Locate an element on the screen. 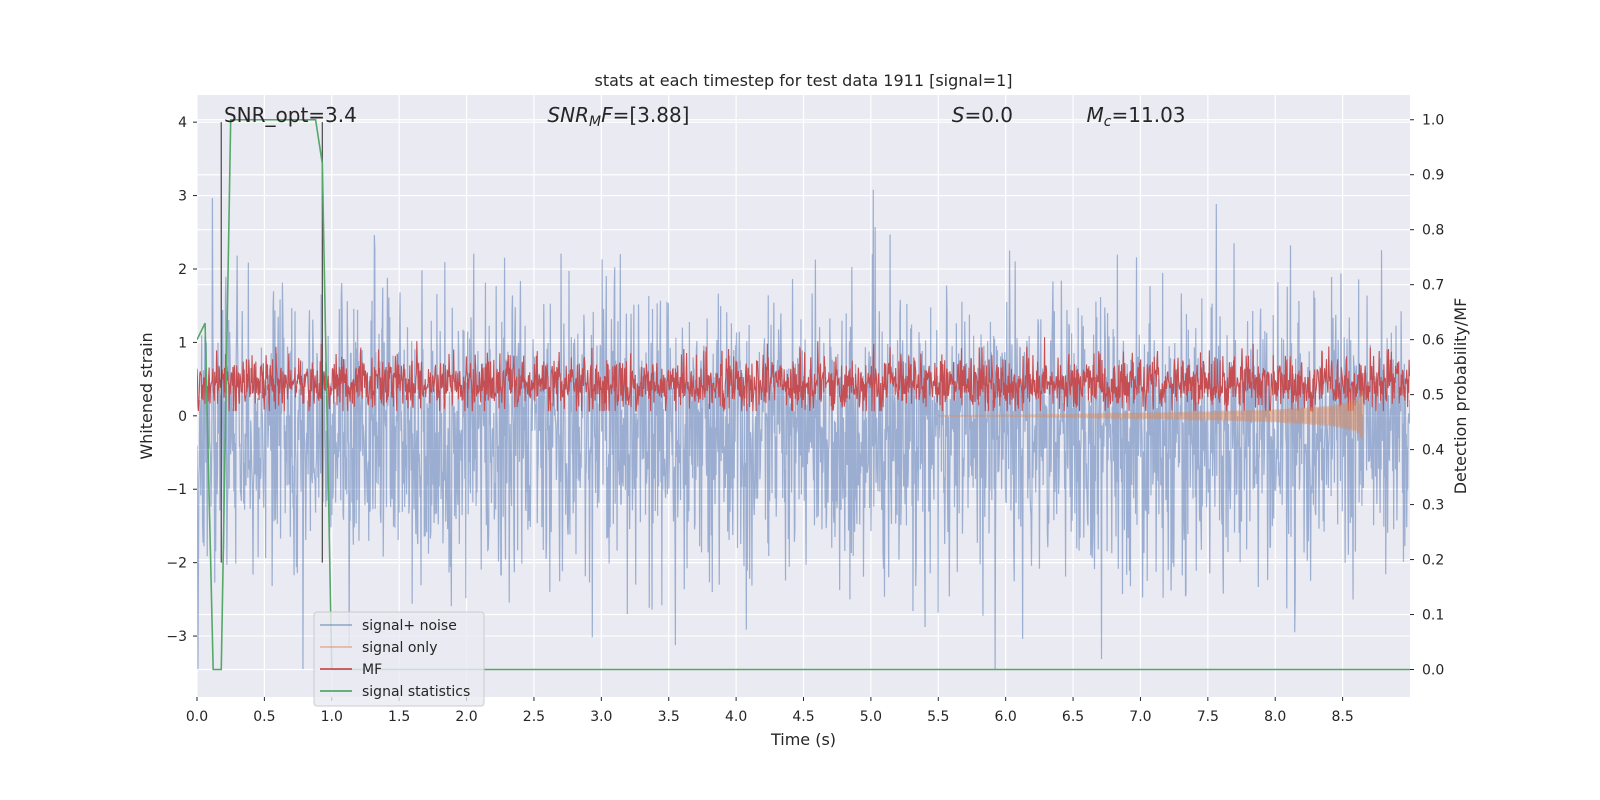 This screenshot has height=800, width=1600. y2-tick-label: 0.0 is located at coordinates (1433, 671).